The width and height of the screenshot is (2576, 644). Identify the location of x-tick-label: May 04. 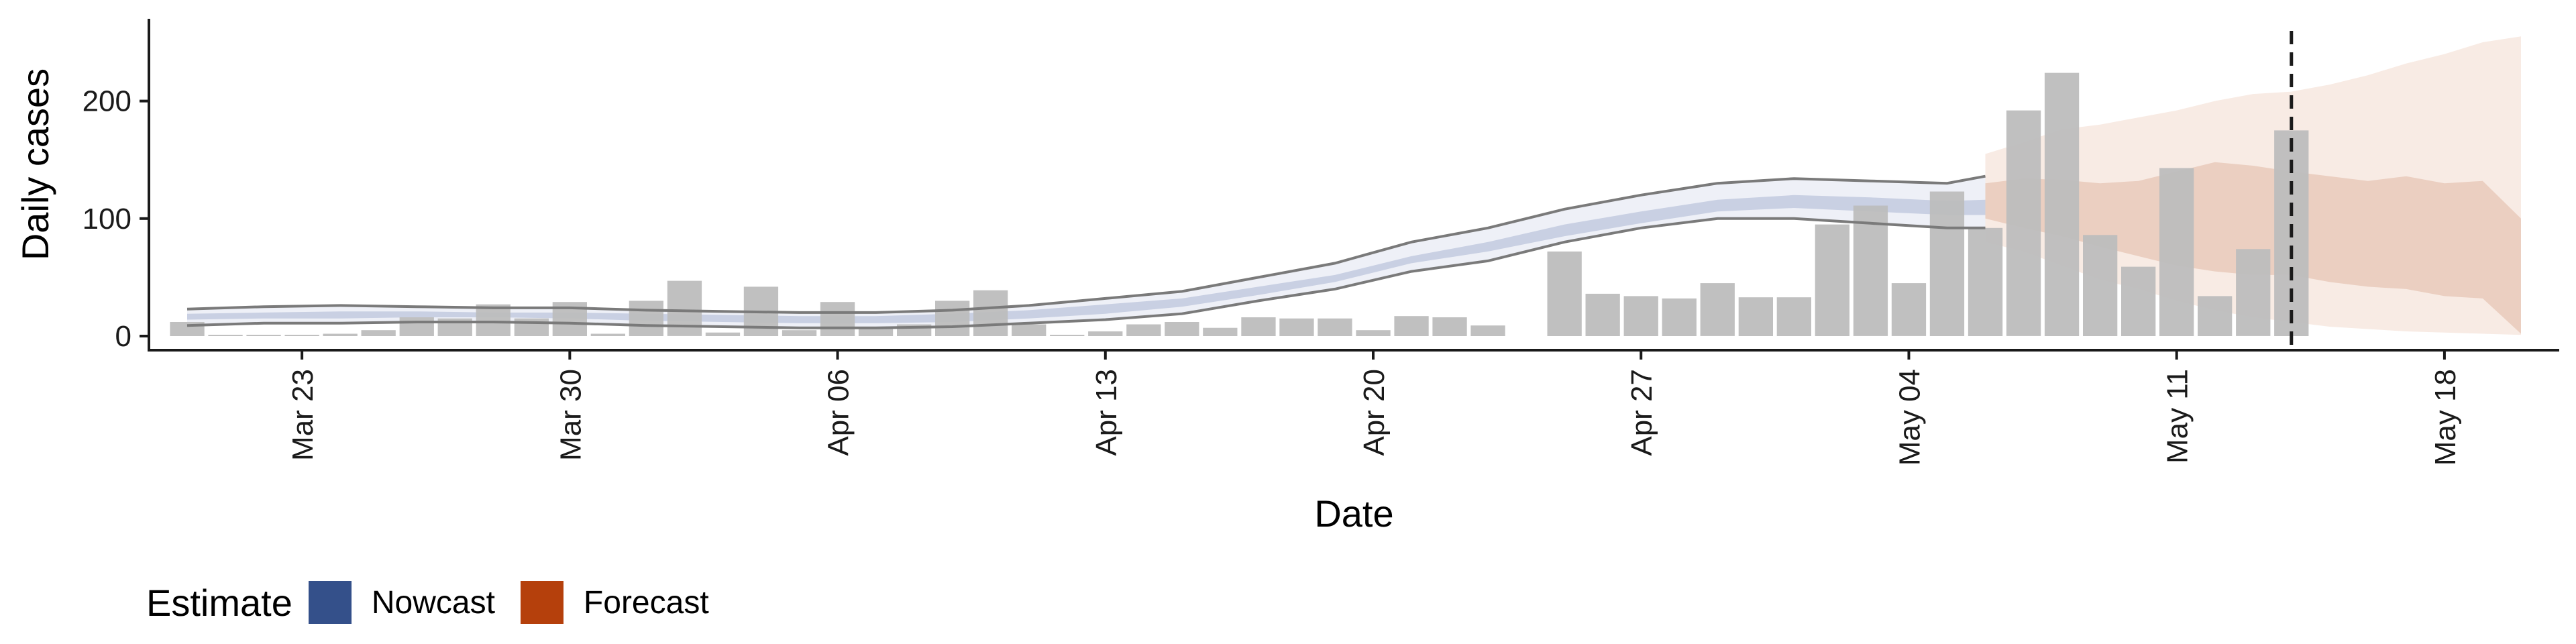
(1909, 417).